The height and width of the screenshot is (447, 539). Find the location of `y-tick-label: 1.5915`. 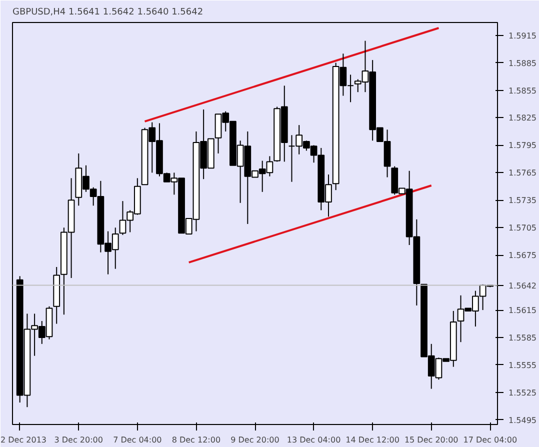

y-tick-label: 1.5915 is located at coordinates (522, 35).